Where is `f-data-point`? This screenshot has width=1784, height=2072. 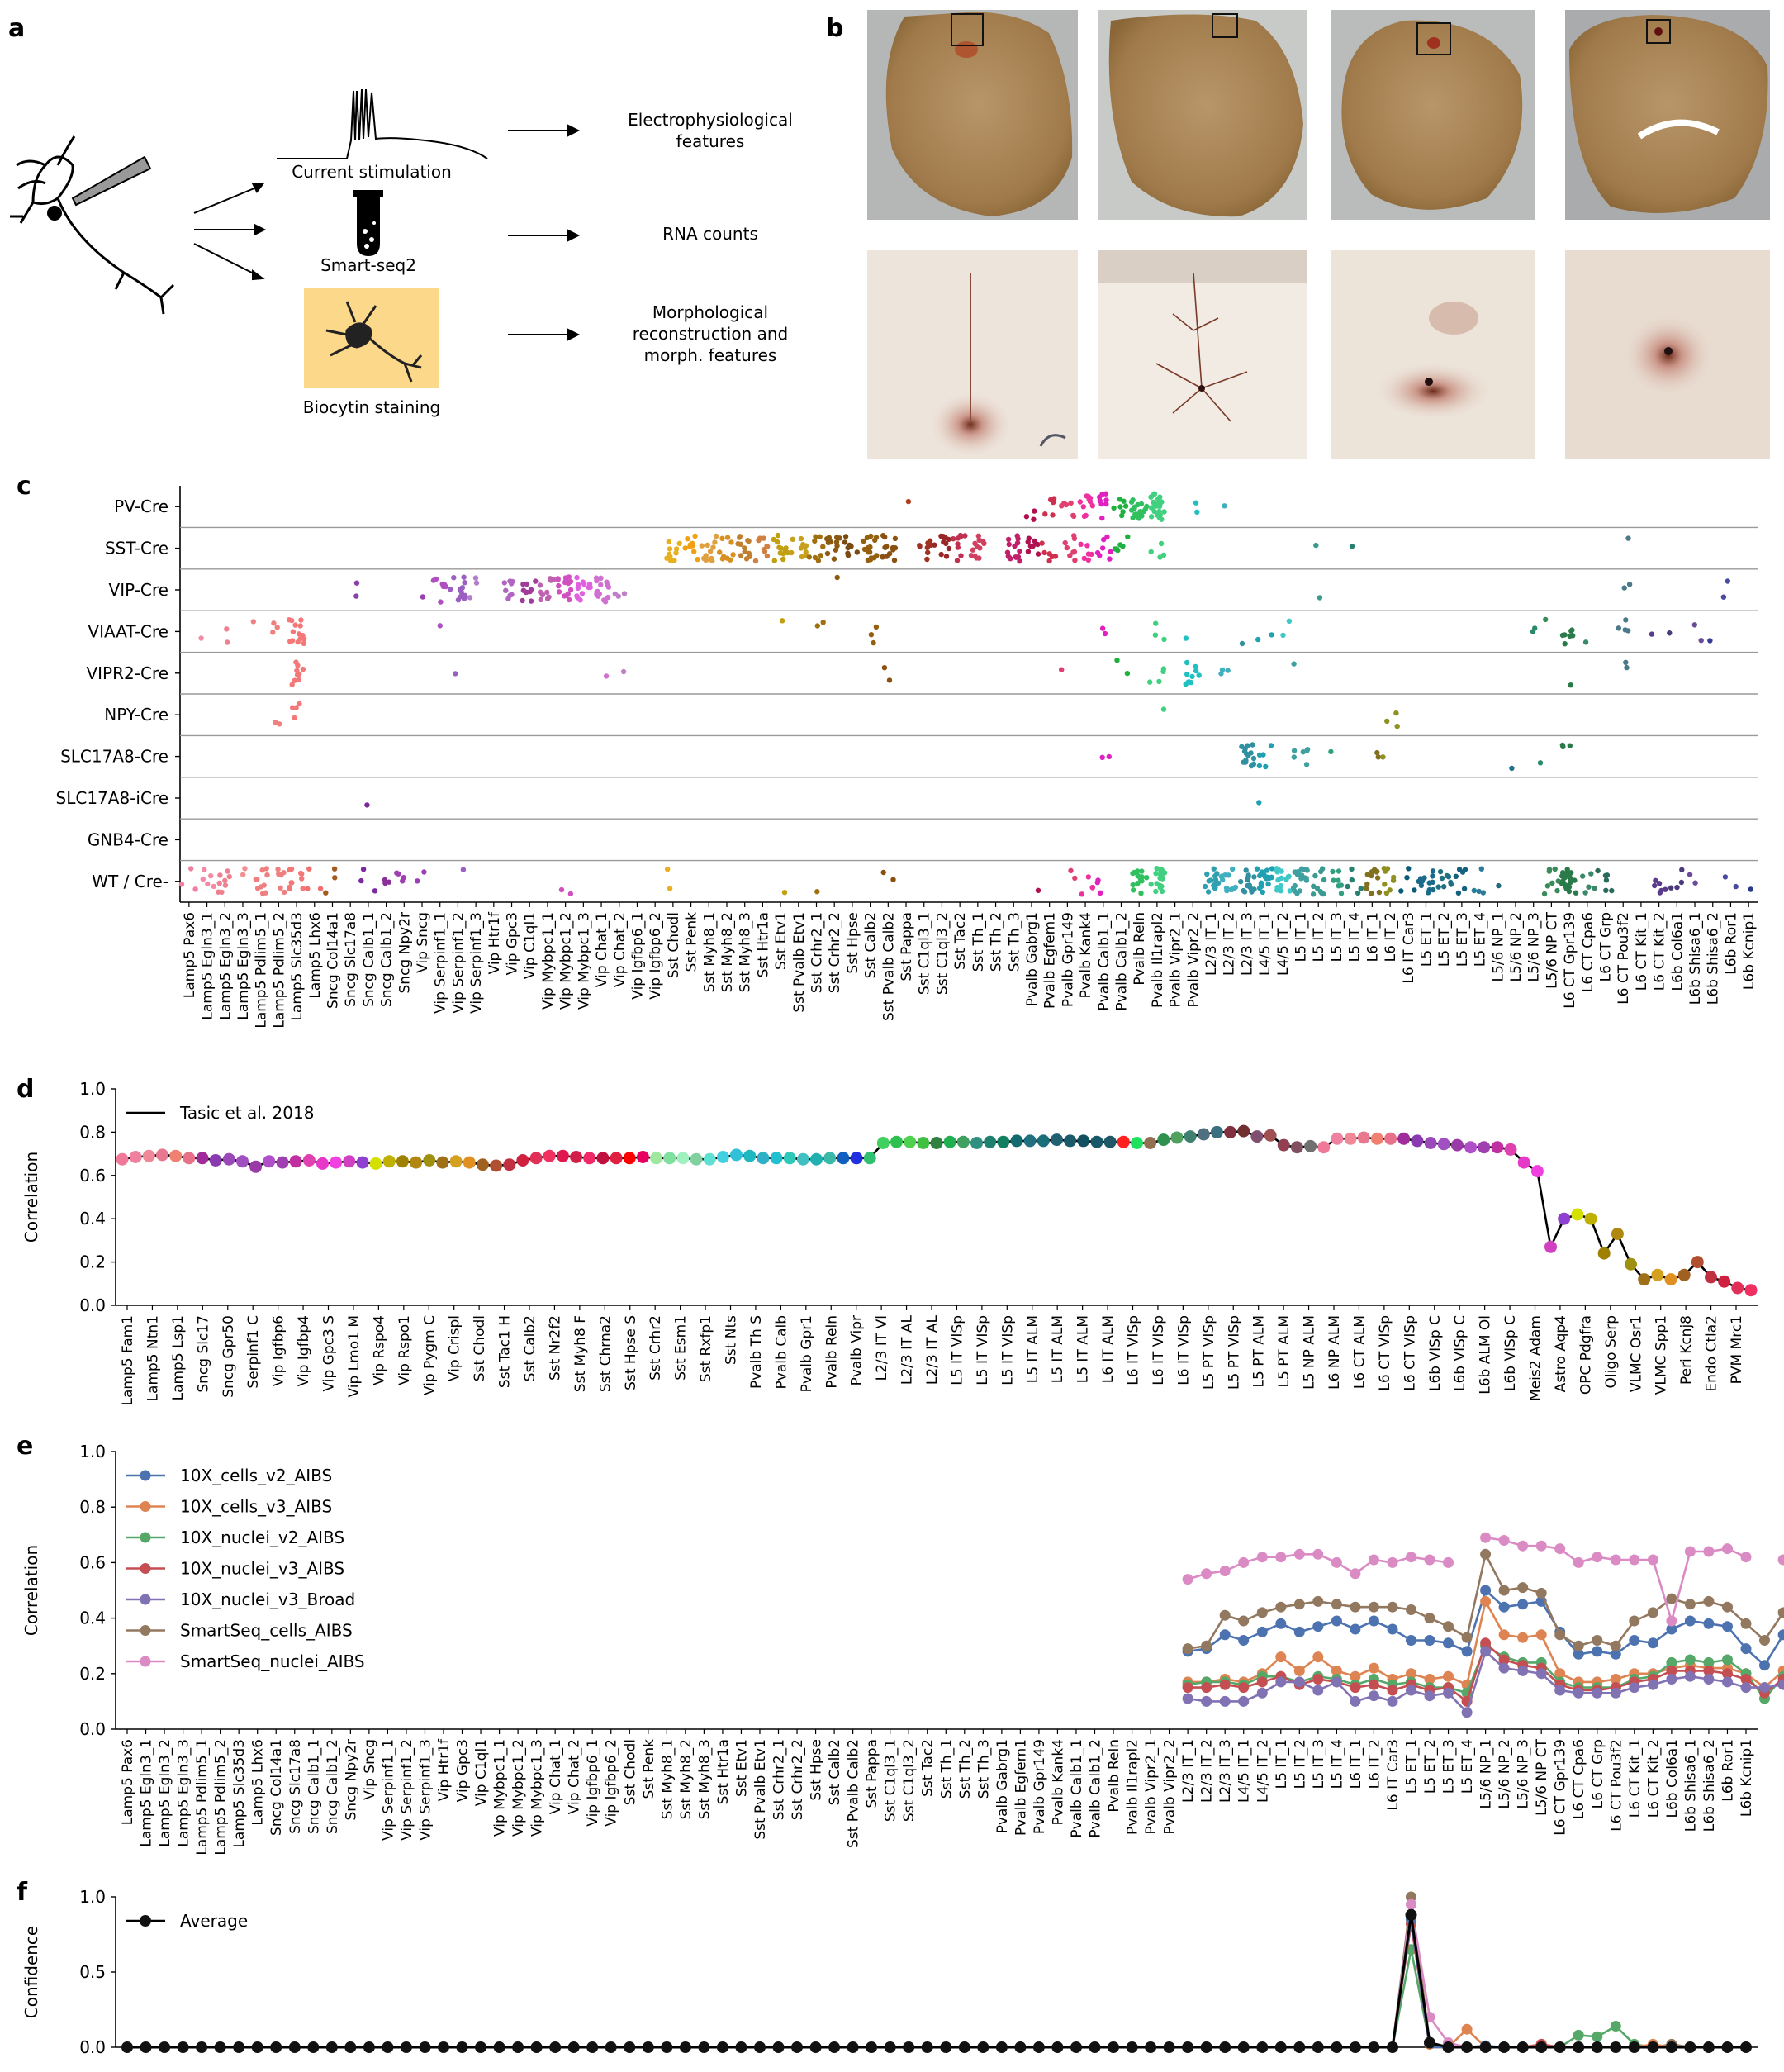
f-data-point is located at coordinates (1615, 2026).